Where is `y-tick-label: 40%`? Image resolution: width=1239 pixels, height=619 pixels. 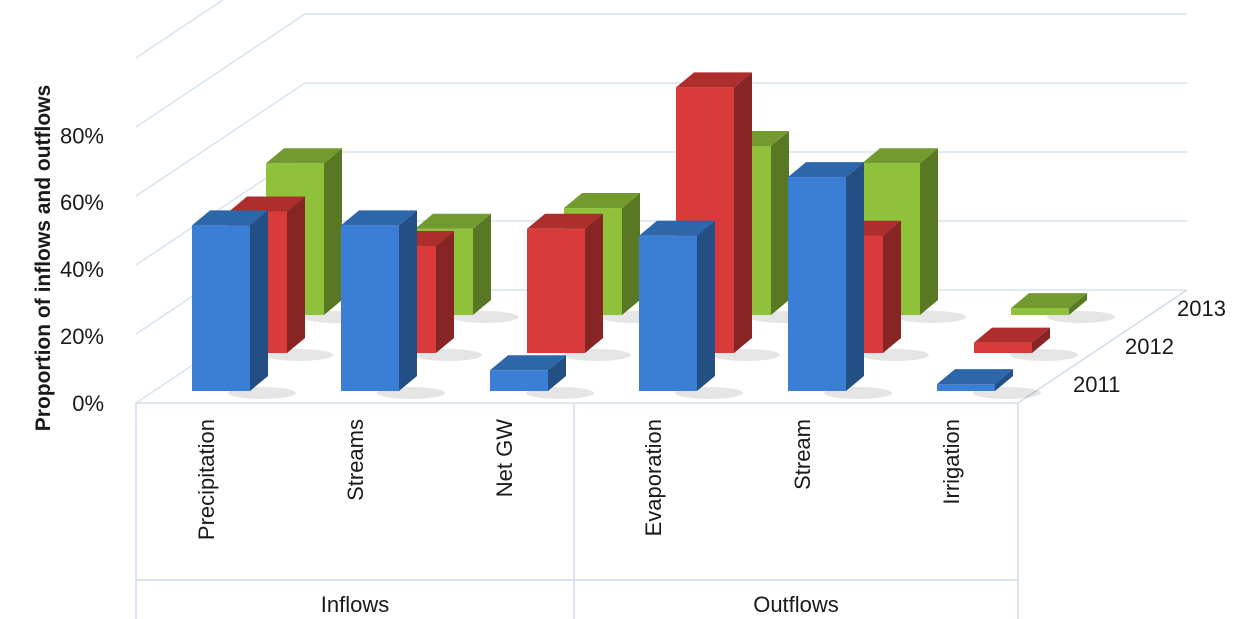
y-tick-label: 40% is located at coordinates (82, 269).